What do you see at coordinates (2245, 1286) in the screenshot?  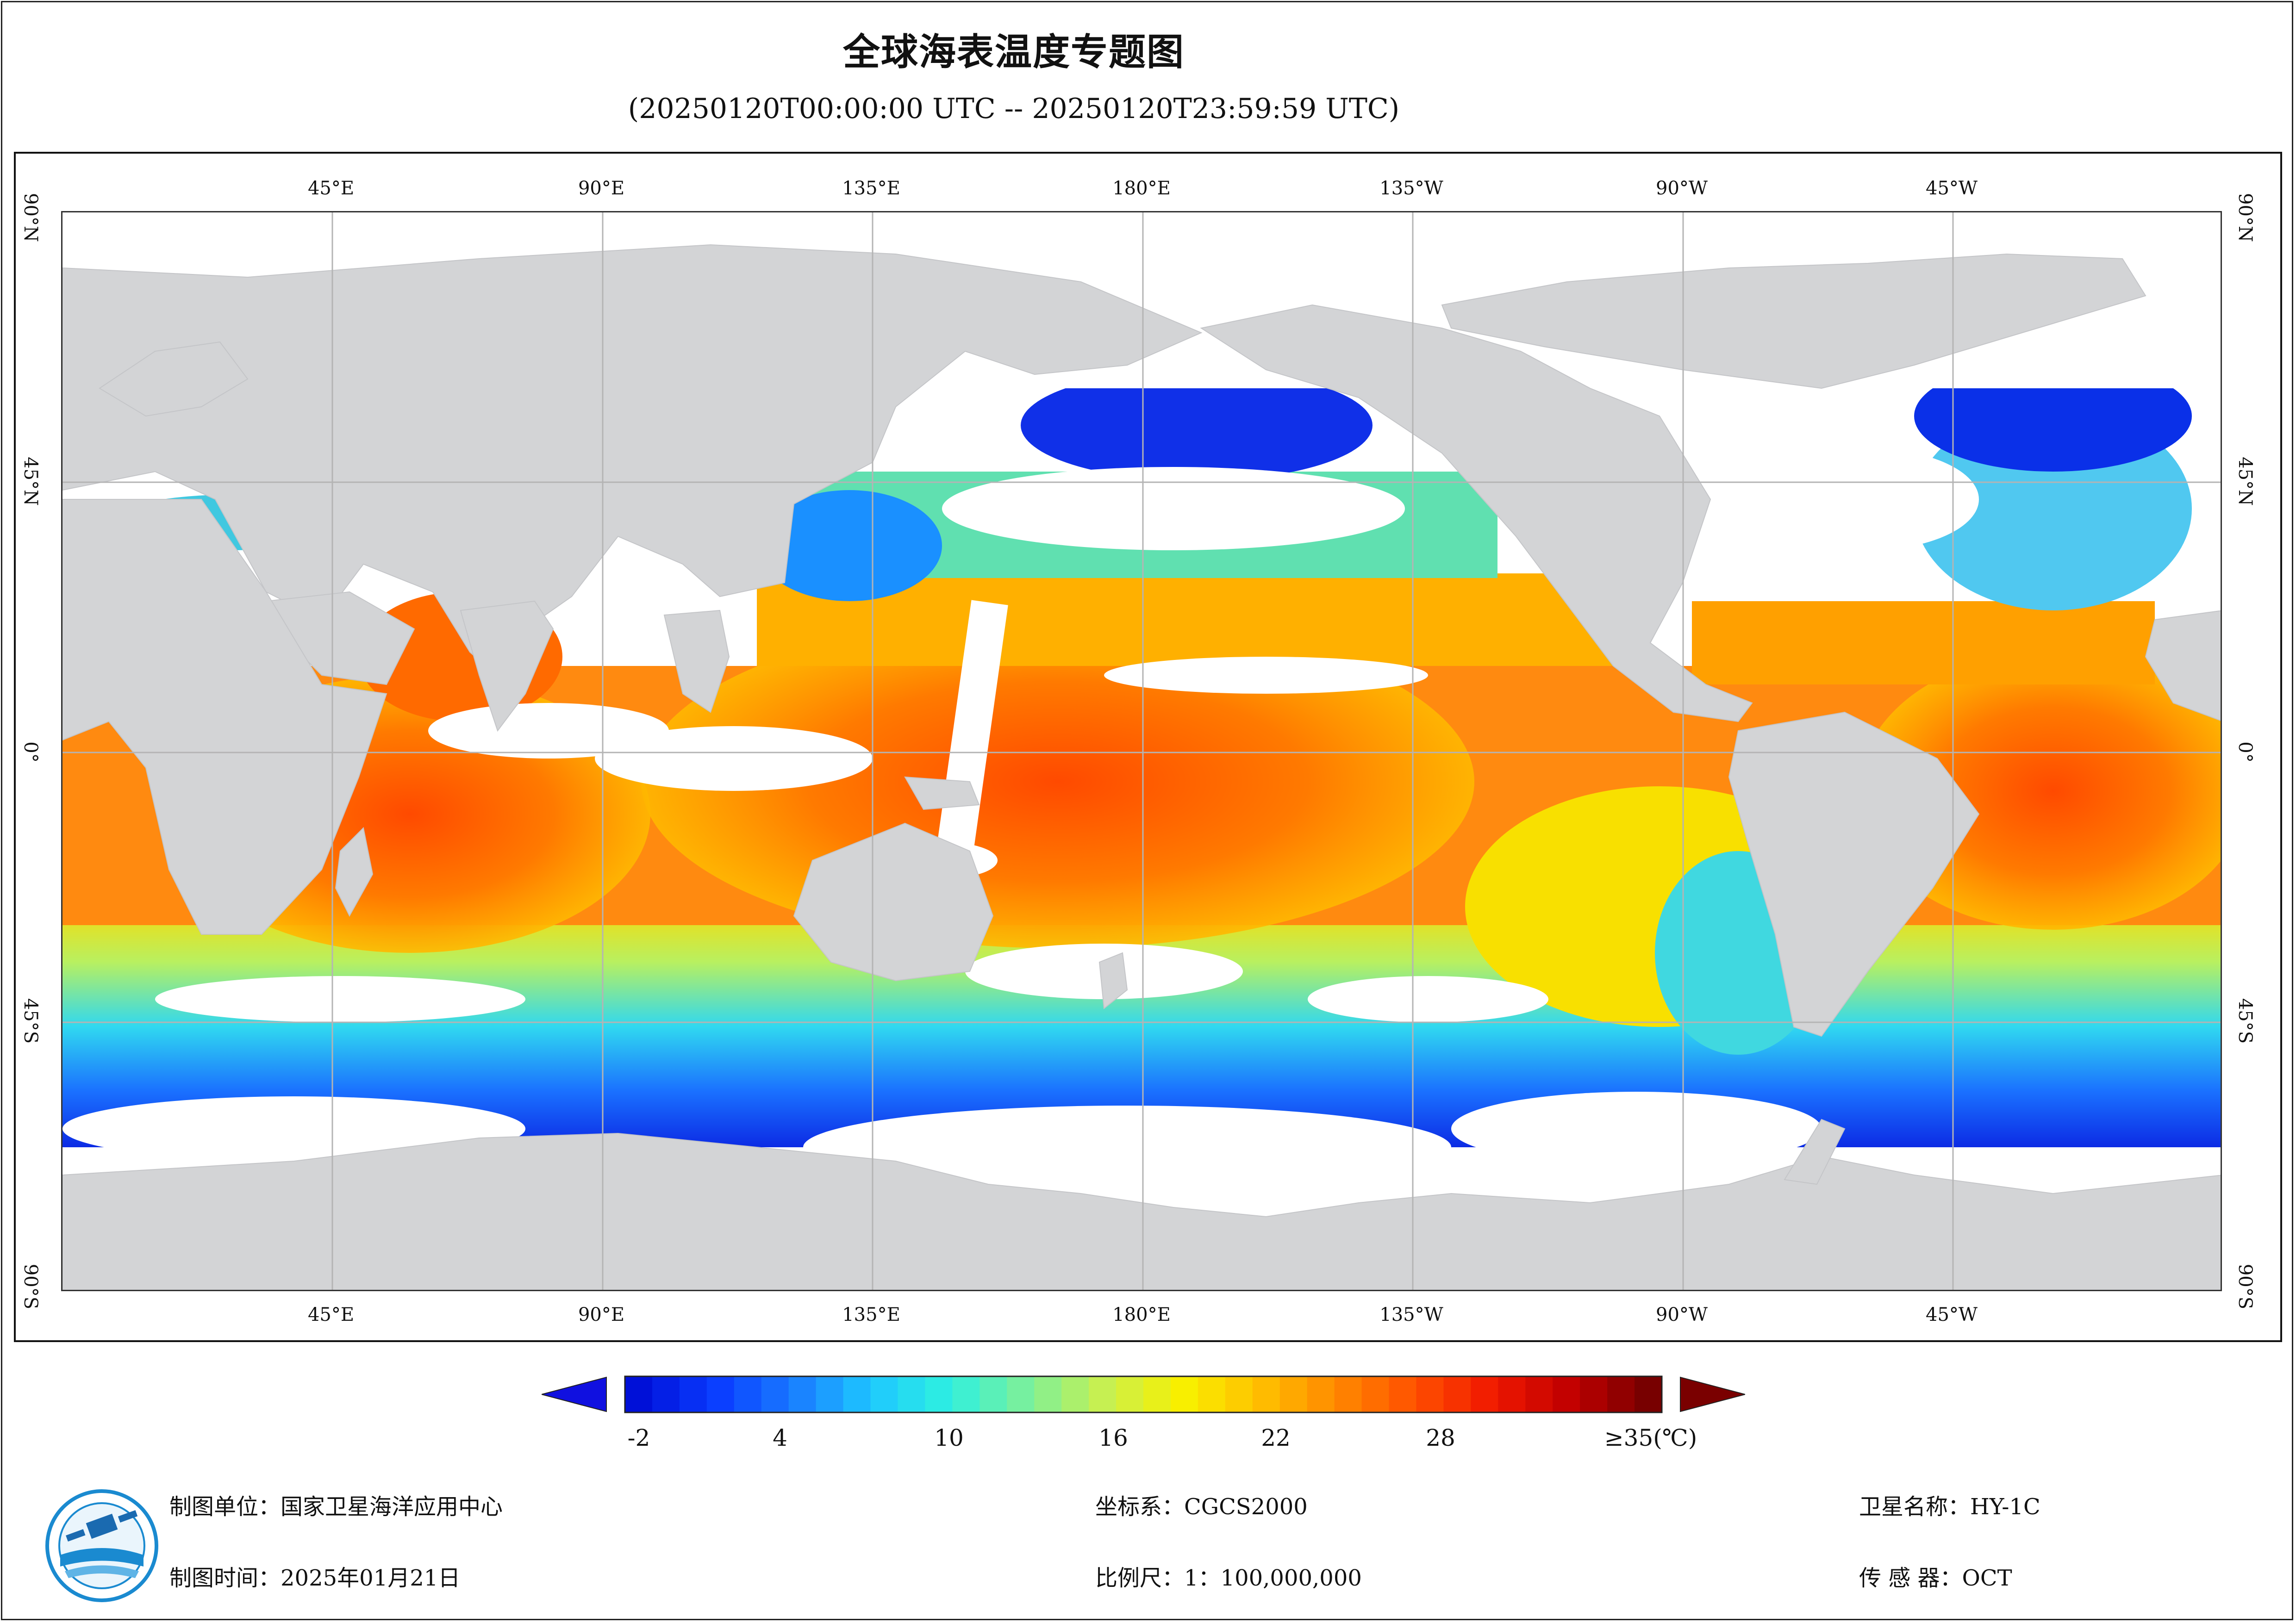 I see `right-lat-tick: 90°S` at bounding box center [2245, 1286].